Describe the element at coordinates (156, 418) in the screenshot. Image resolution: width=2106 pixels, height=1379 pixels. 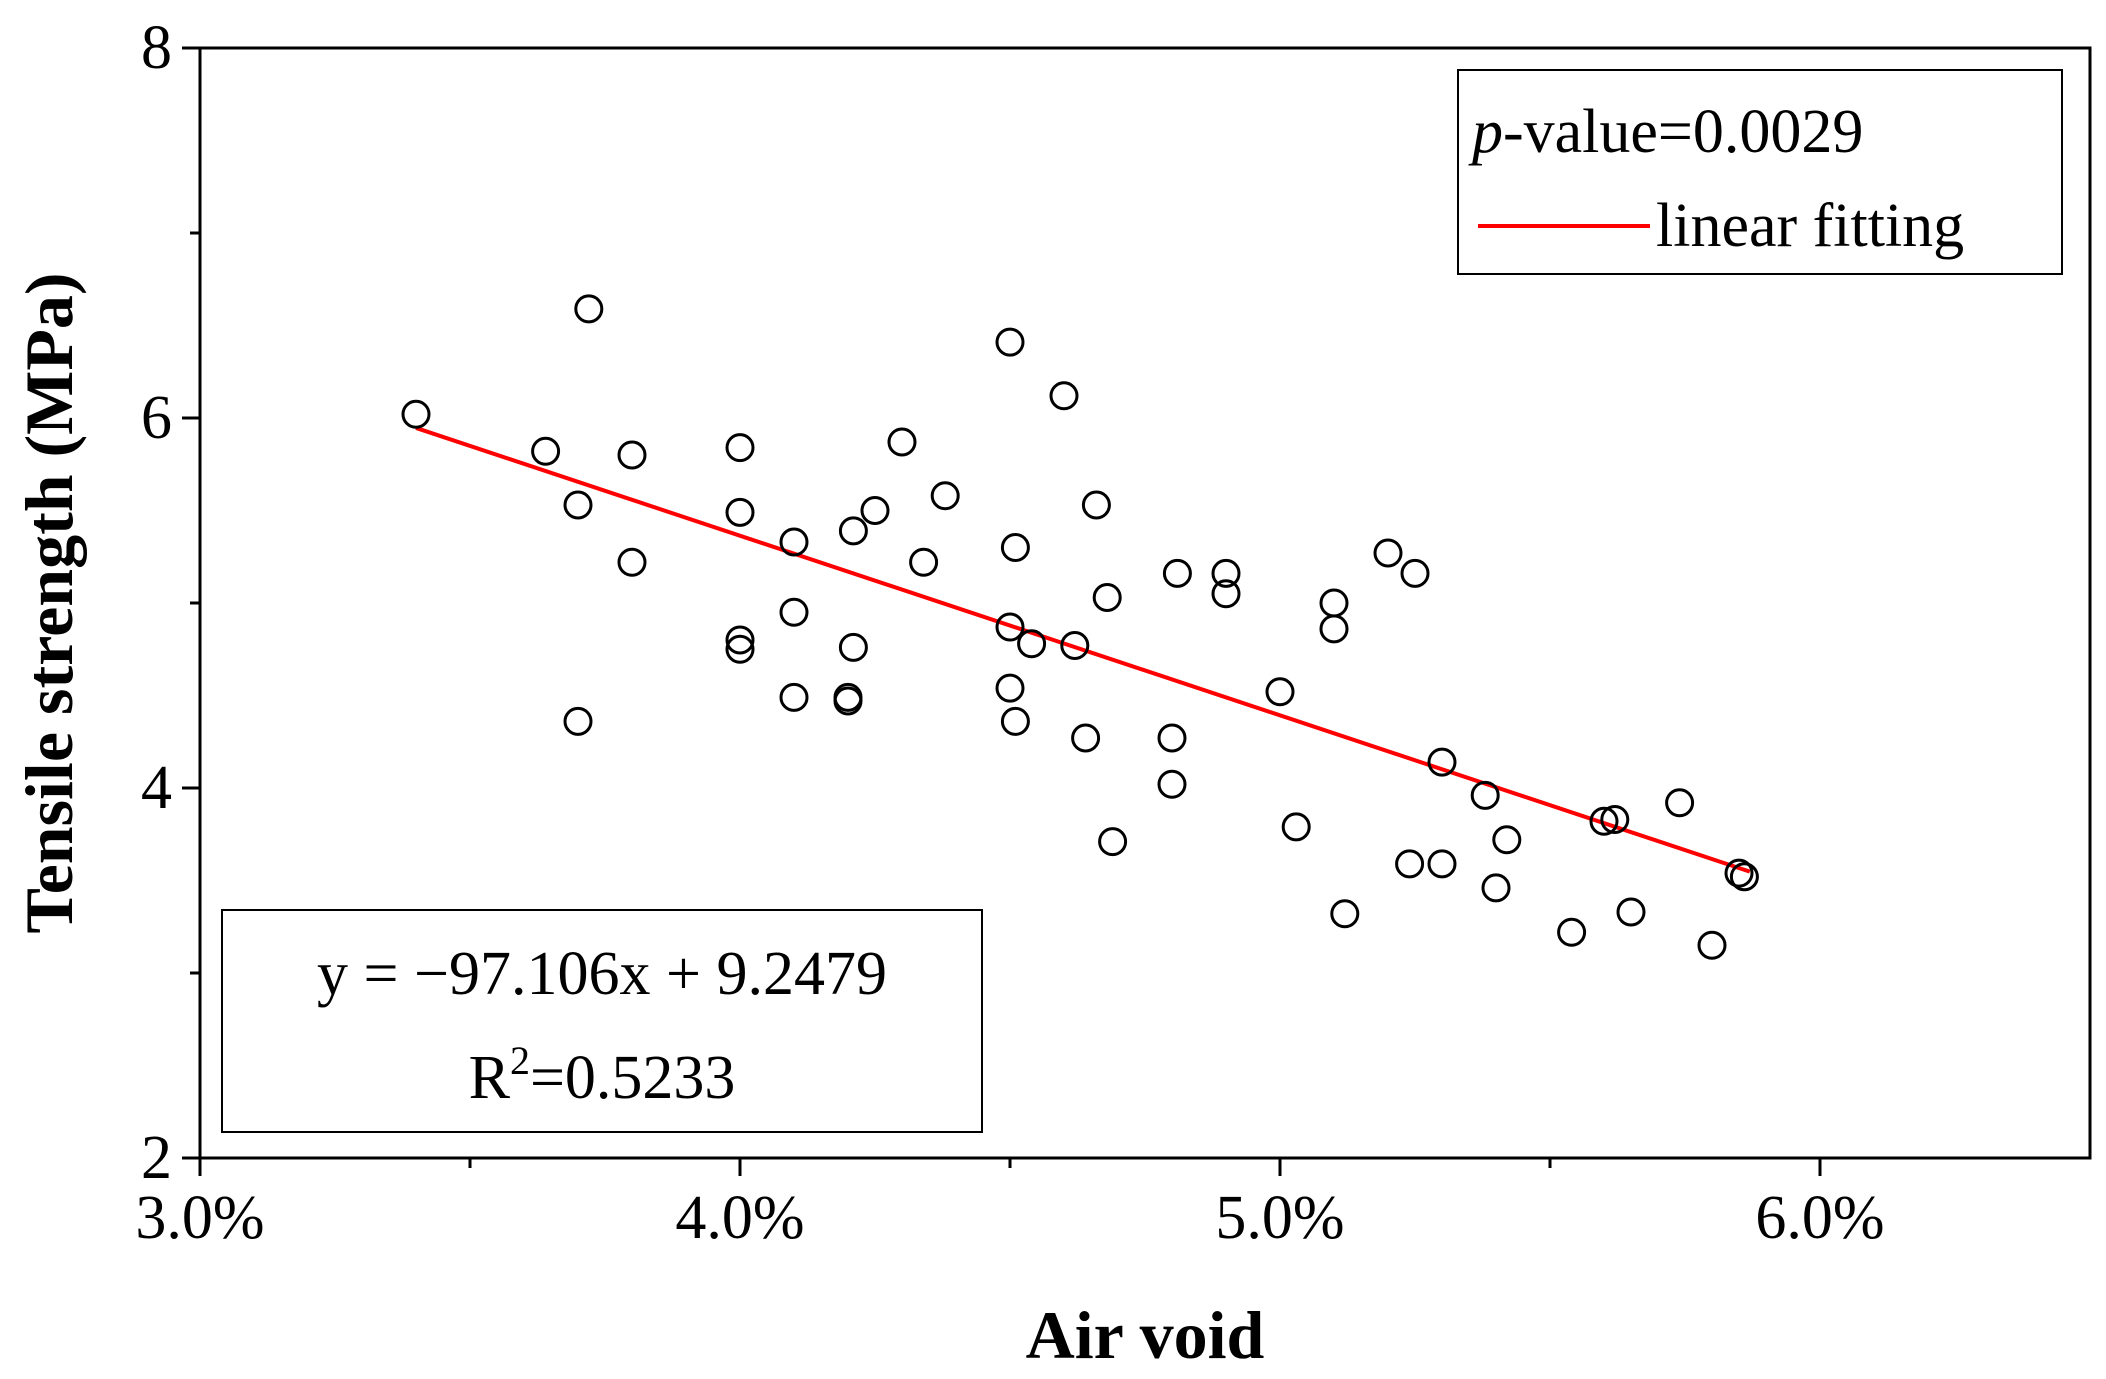
I see `y-tick-label: 6` at that location.